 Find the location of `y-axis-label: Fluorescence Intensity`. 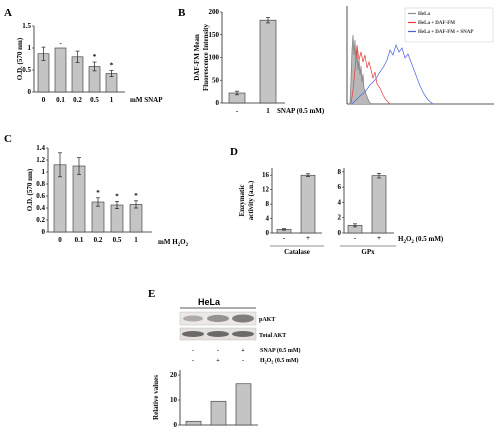

y-axis-label: Fluorescence Intensity is located at coordinates (206, 57).